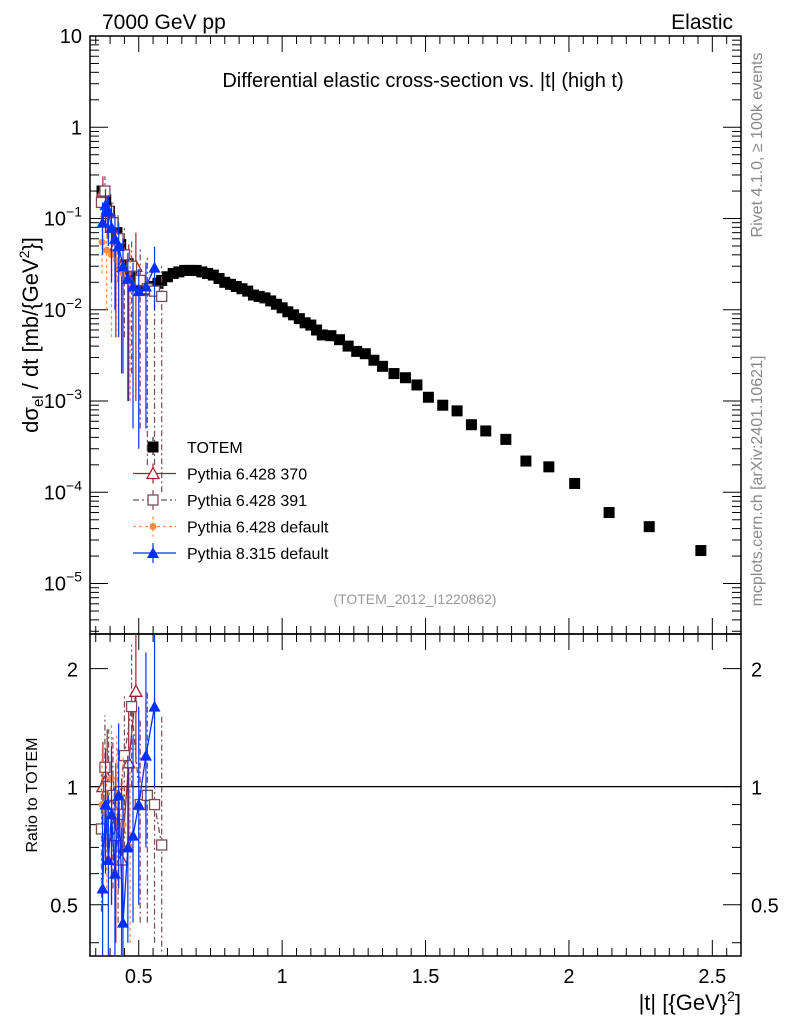 The image size is (786, 1024). What do you see at coordinates (258, 554) in the screenshot?
I see `legend-label: Pythia 8.315 default` at bounding box center [258, 554].